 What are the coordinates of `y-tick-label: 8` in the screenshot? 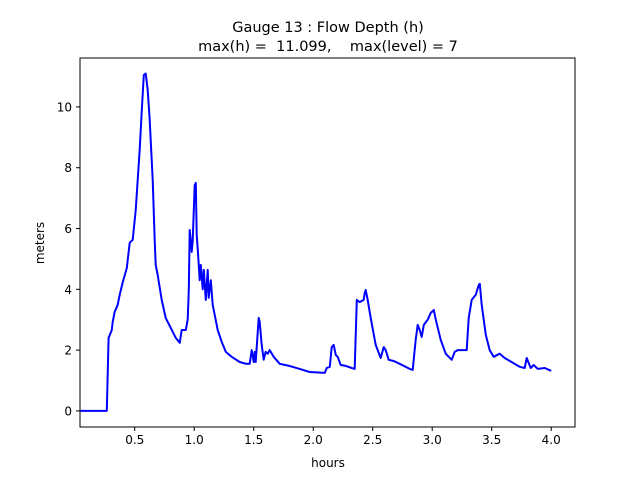 It's located at (68, 168).